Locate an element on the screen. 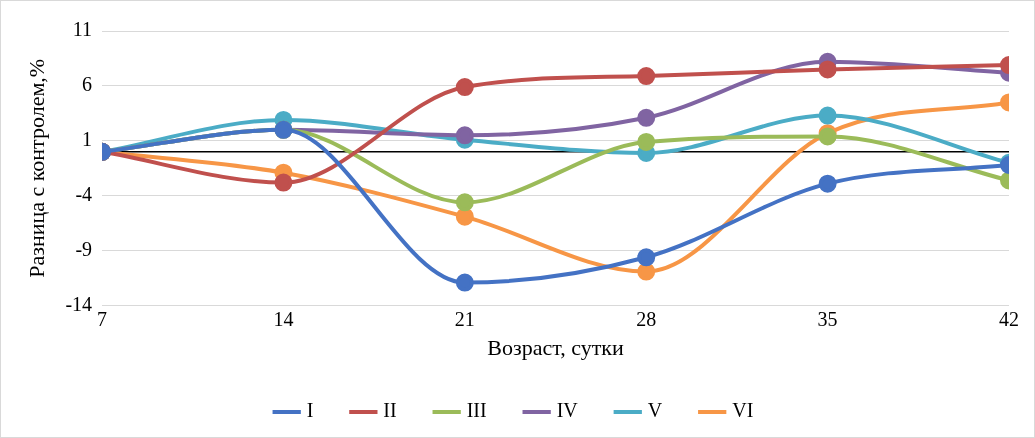 The height and width of the screenshot is (438, 1035). y-tick-label: 11 is located at coordinates (82, 29).